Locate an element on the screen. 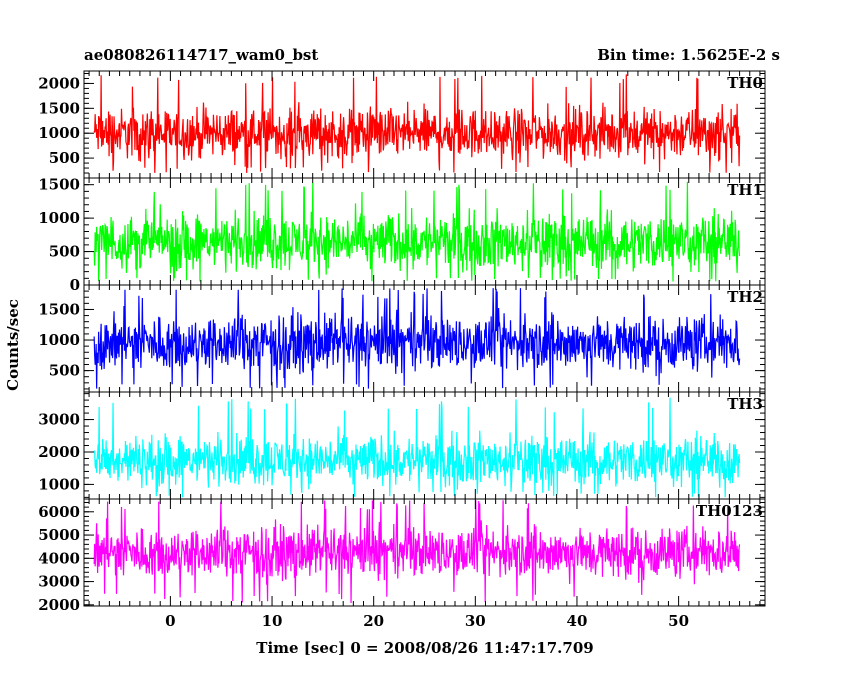 The width and height of the screenshot is (850, 680). panel-label: TH2 is located at coordinates (745, 297).